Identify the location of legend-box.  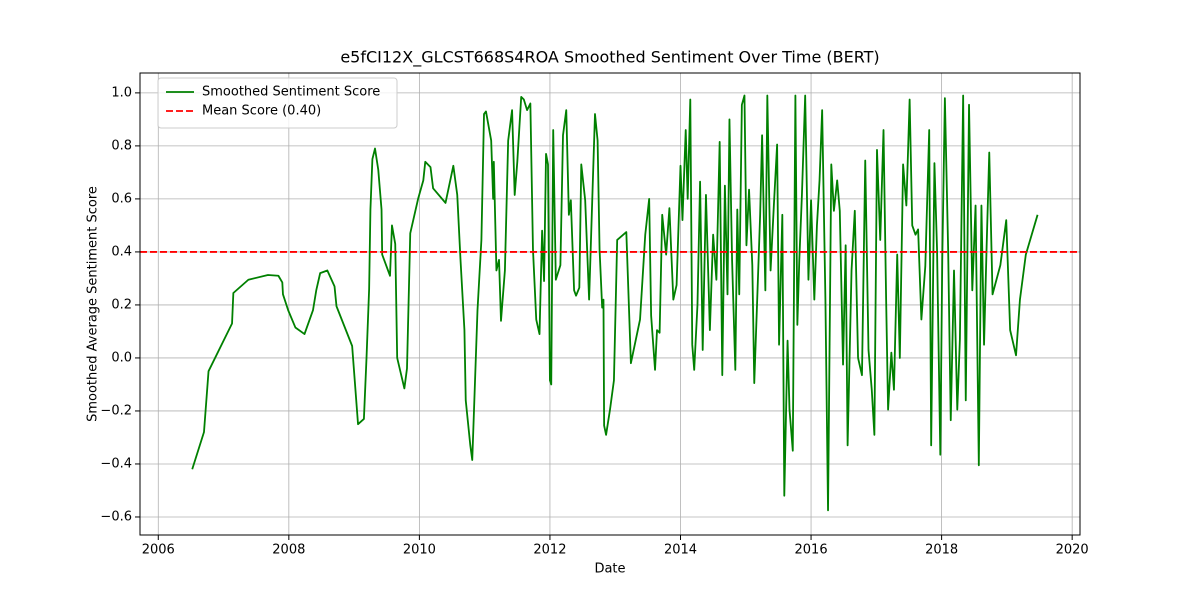
(277, 103).